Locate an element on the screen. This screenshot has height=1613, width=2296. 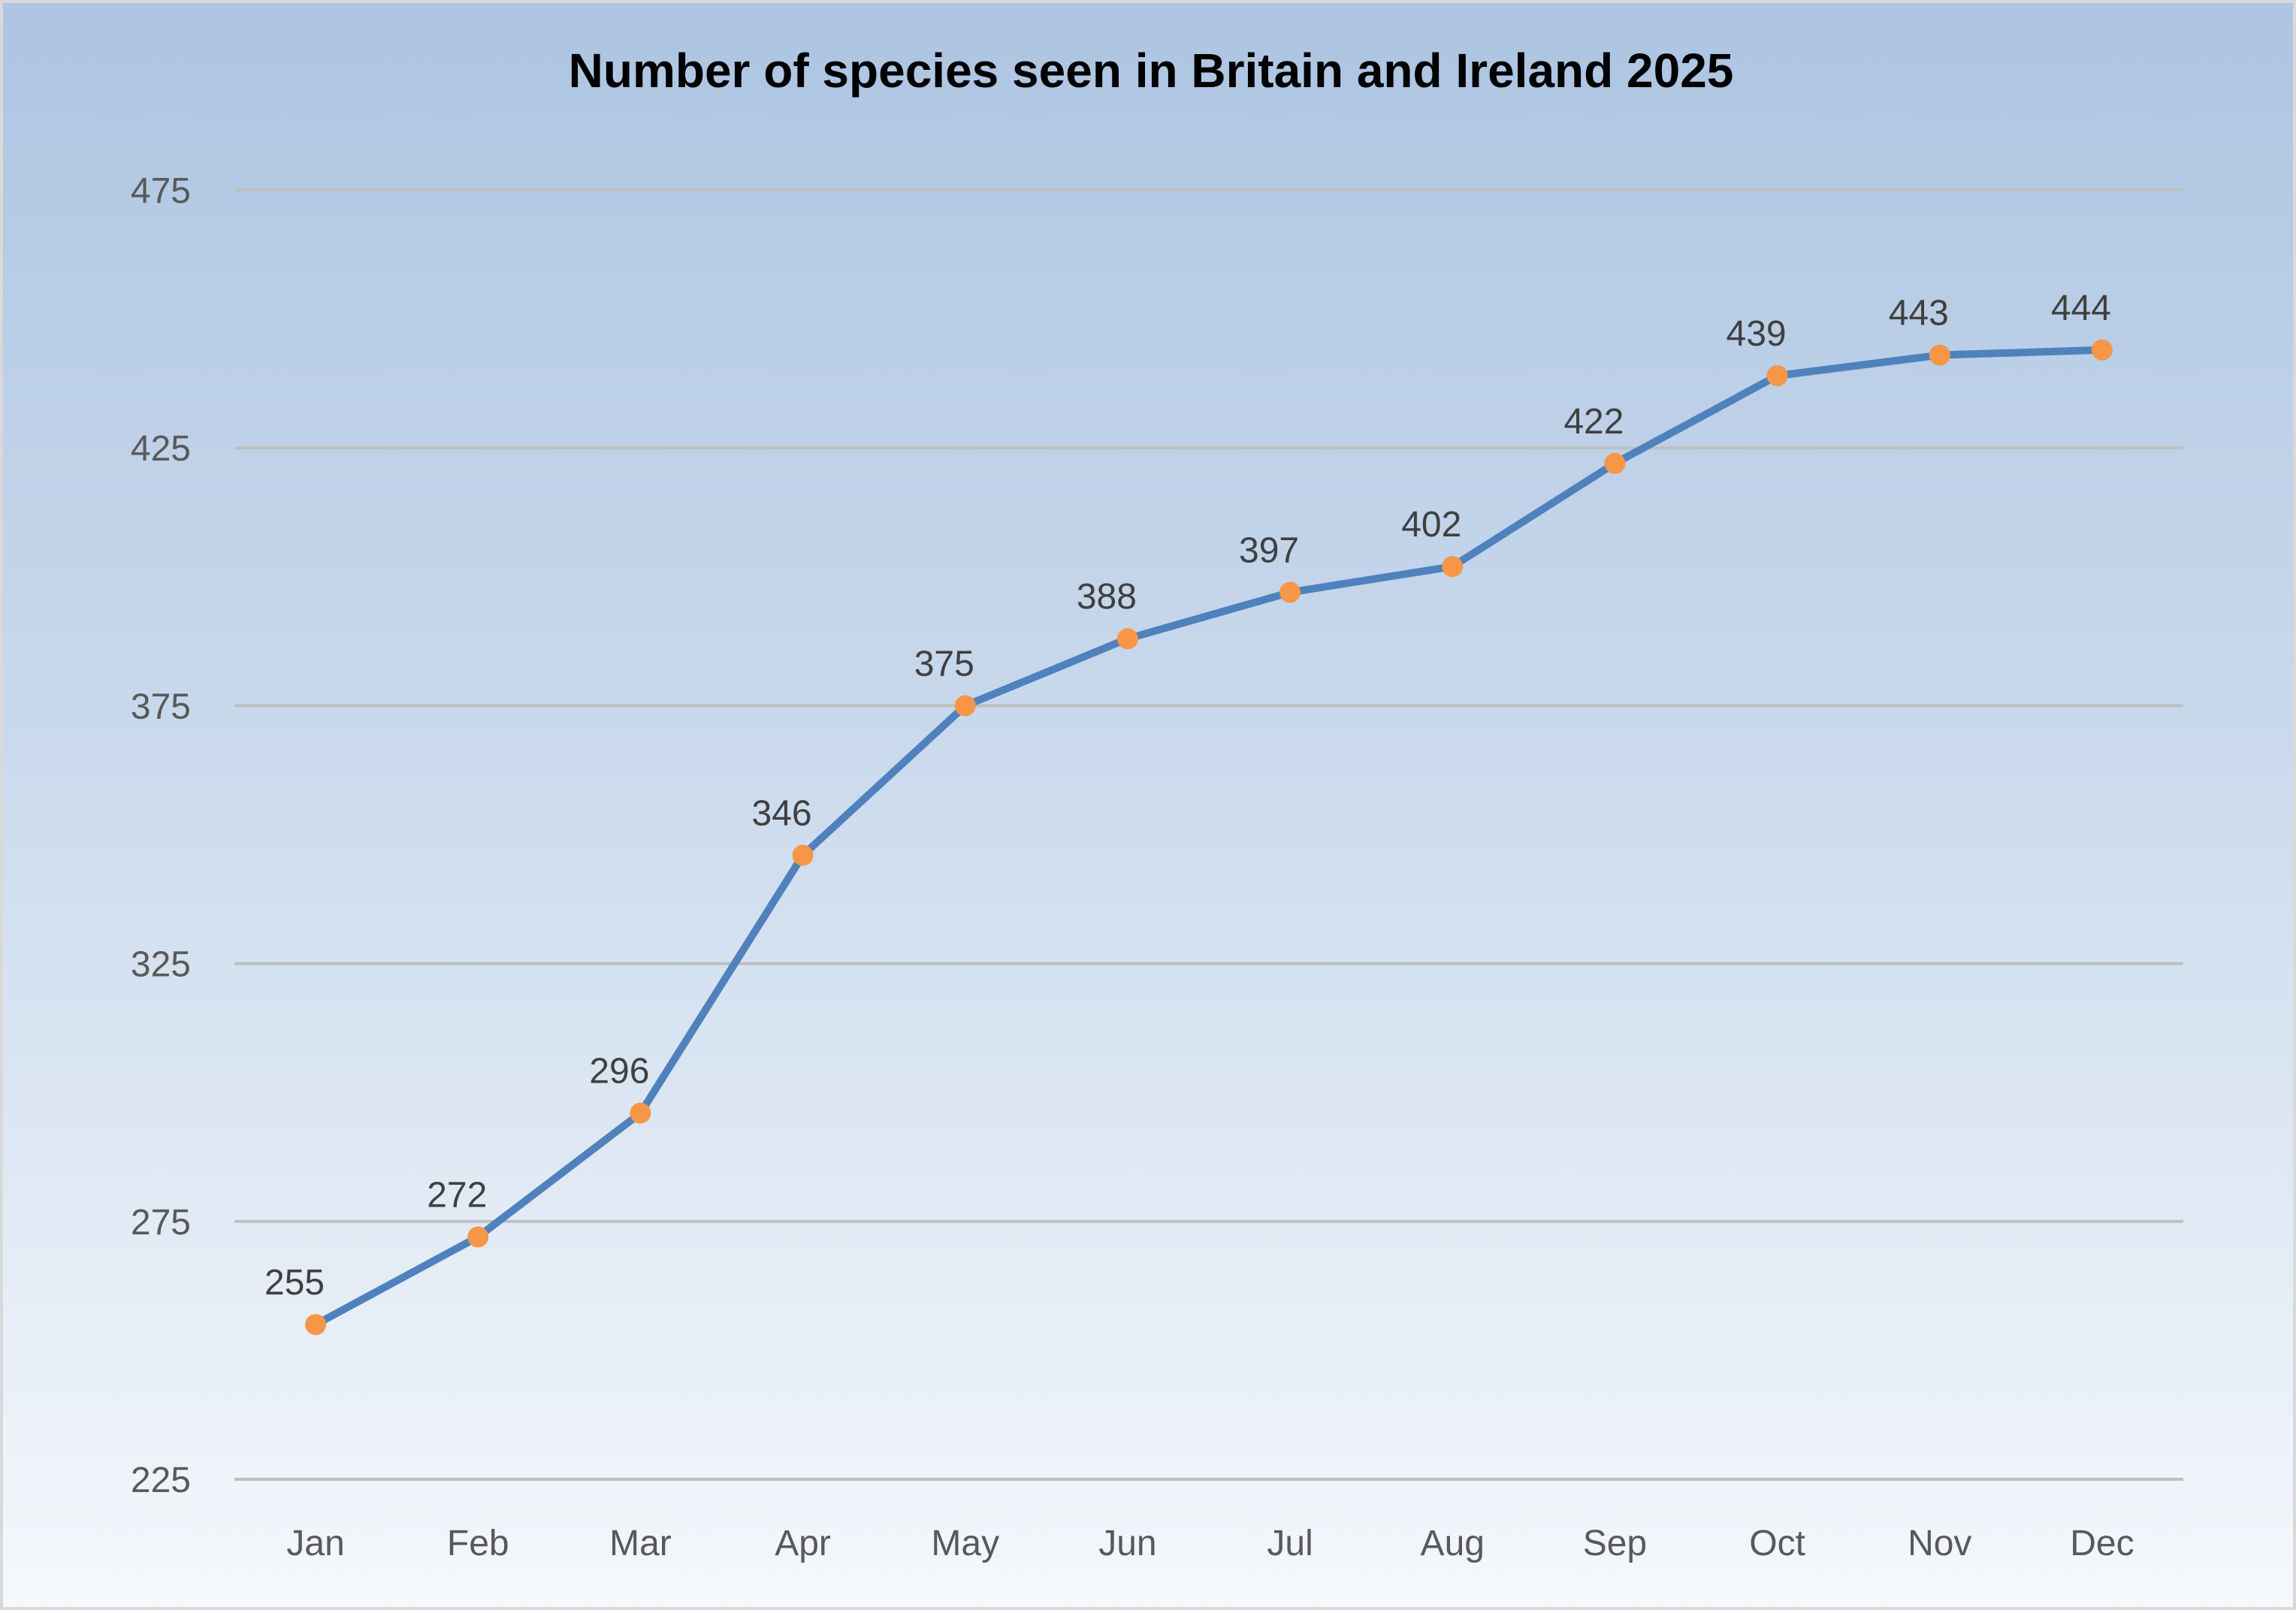
y-tick-label: 225 is located at coordinates (161, 1480).